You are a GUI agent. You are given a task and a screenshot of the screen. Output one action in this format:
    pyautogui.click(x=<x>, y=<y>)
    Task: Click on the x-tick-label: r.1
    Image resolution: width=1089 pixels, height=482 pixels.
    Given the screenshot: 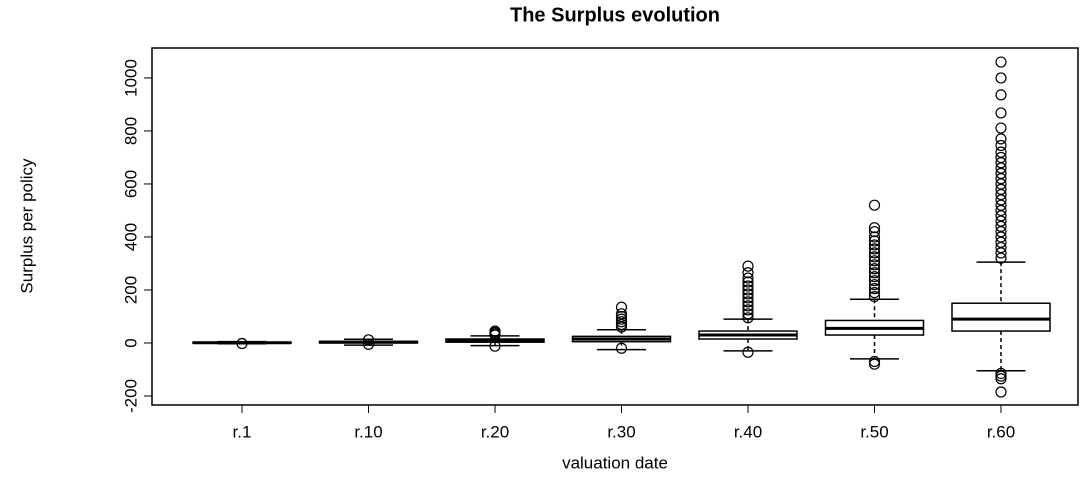 What is the action you would take?
    pyautogui.click(x=242, y=431)
    